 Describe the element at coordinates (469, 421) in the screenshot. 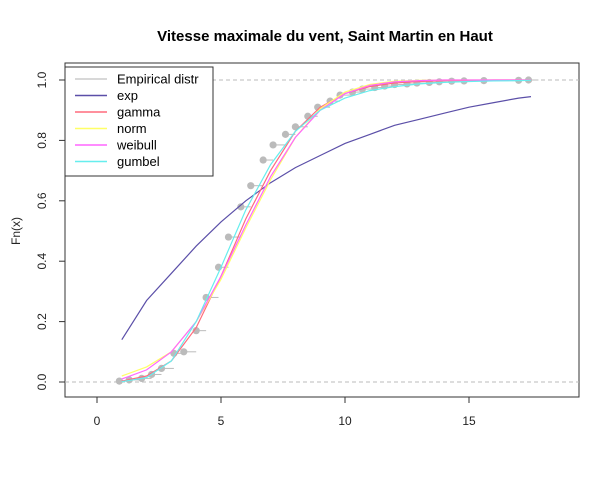

I see `x-tick-label: 15` at that location.